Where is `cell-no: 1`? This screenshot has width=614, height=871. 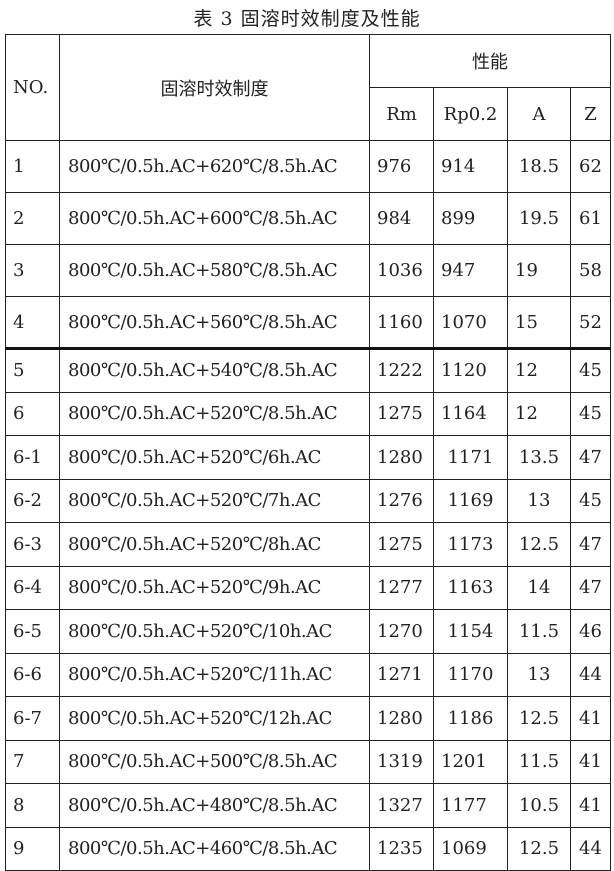
cell-no: 1 is located at coordinates (32, 166).